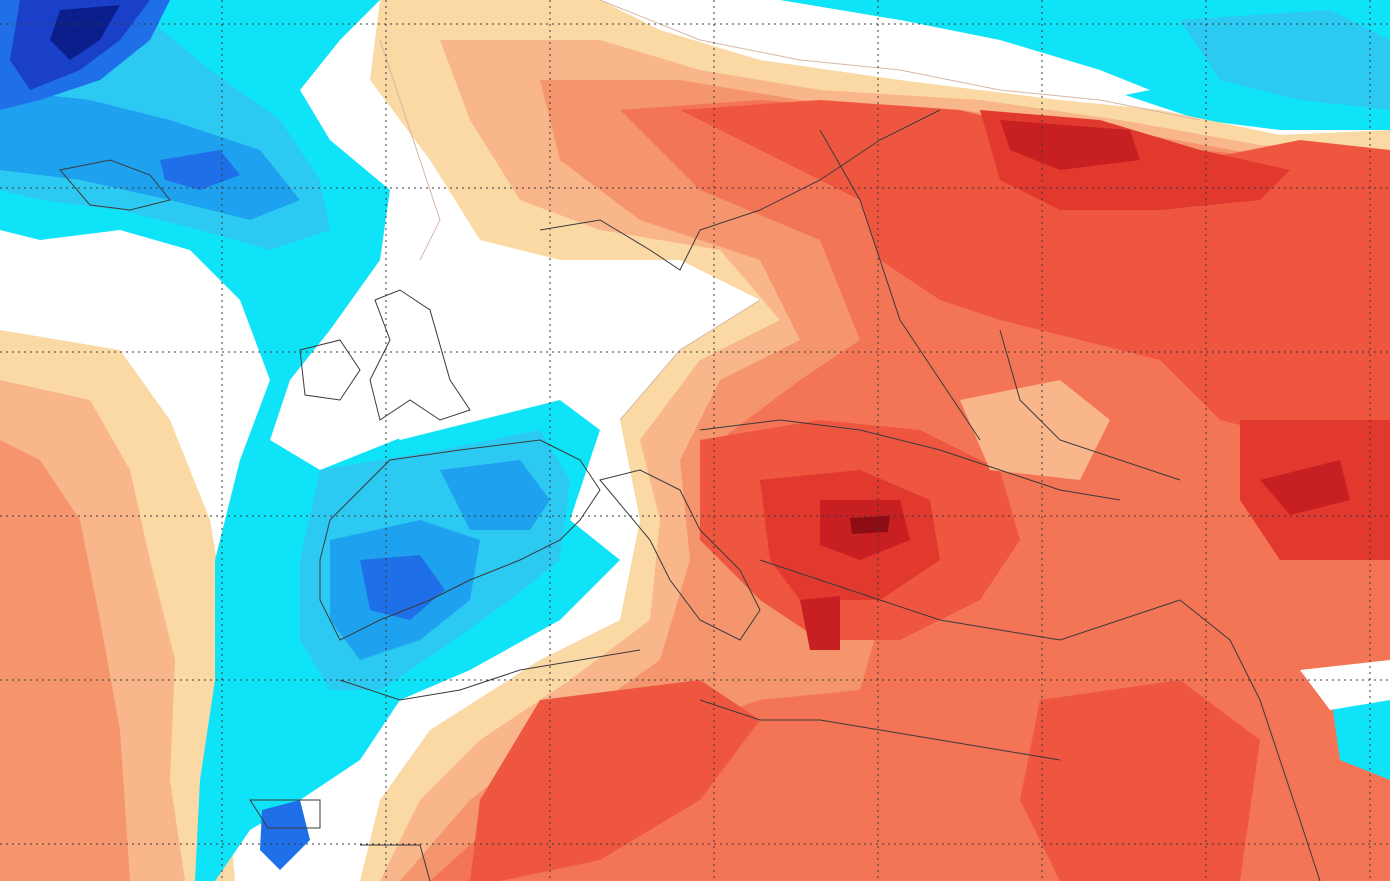 The image size is (1390, 881). I want to click on canary-cold-blue, so click(285, 835).